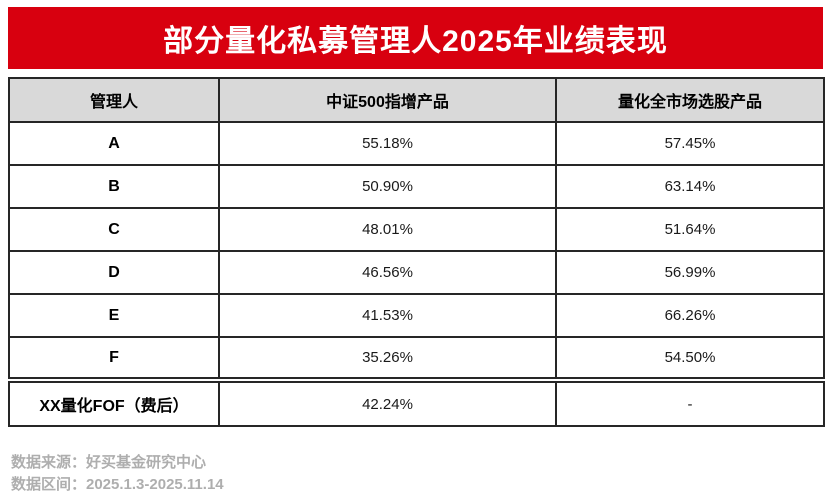 The height and width of the screenshot is (503, 831). What do you see at coordinates (690, 315) in the screenshot?
I see `all-market-value-cell: 66.26%` at bounding box center [690, 315].